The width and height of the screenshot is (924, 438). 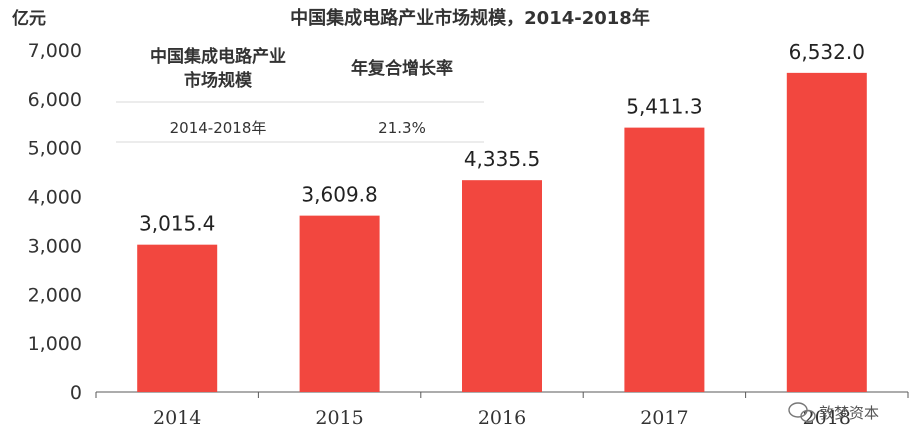 I want to click on data-label-2018: 6,532.0, so click(x=827, y=52).